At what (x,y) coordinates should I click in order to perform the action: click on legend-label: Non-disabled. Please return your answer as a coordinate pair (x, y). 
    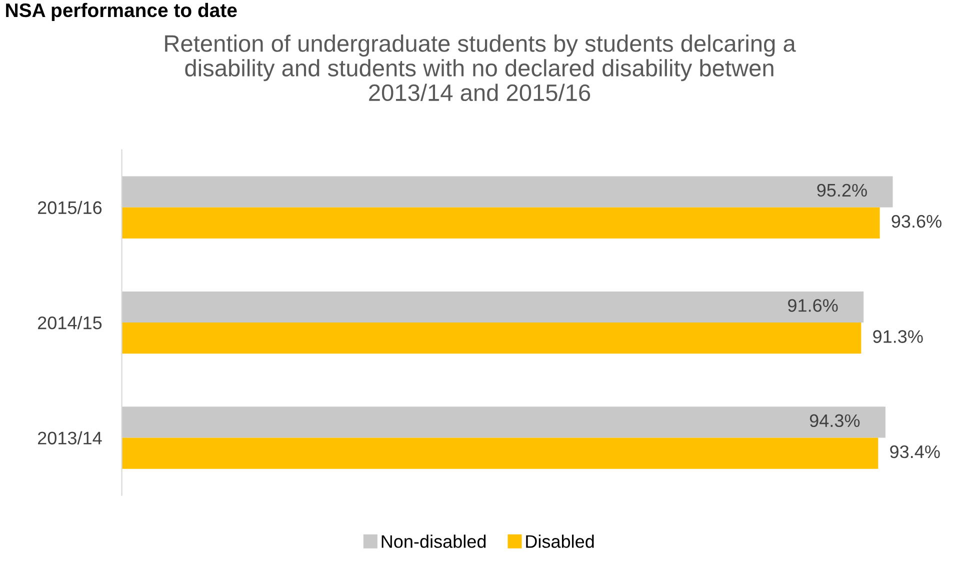
    Looking at the image, I should click on (434, 541).